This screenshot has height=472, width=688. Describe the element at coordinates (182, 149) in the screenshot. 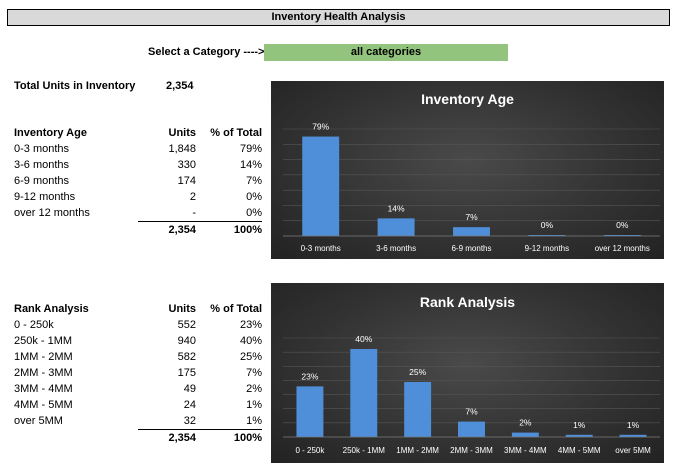

I see `row-units: 1,848` at that location.